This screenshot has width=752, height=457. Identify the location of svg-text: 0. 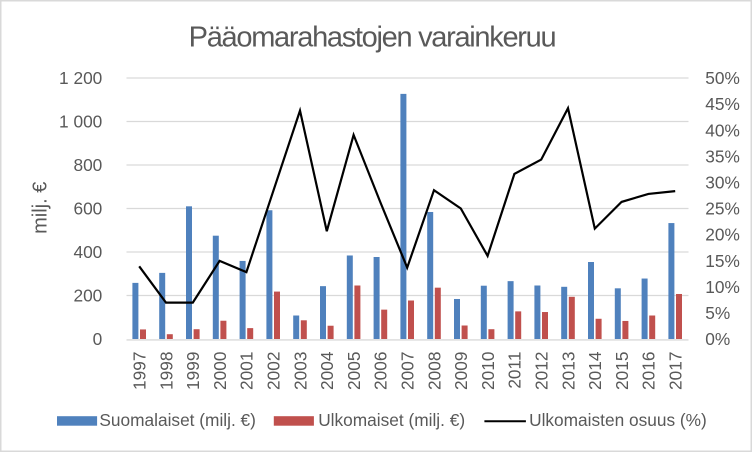
(98, 339).